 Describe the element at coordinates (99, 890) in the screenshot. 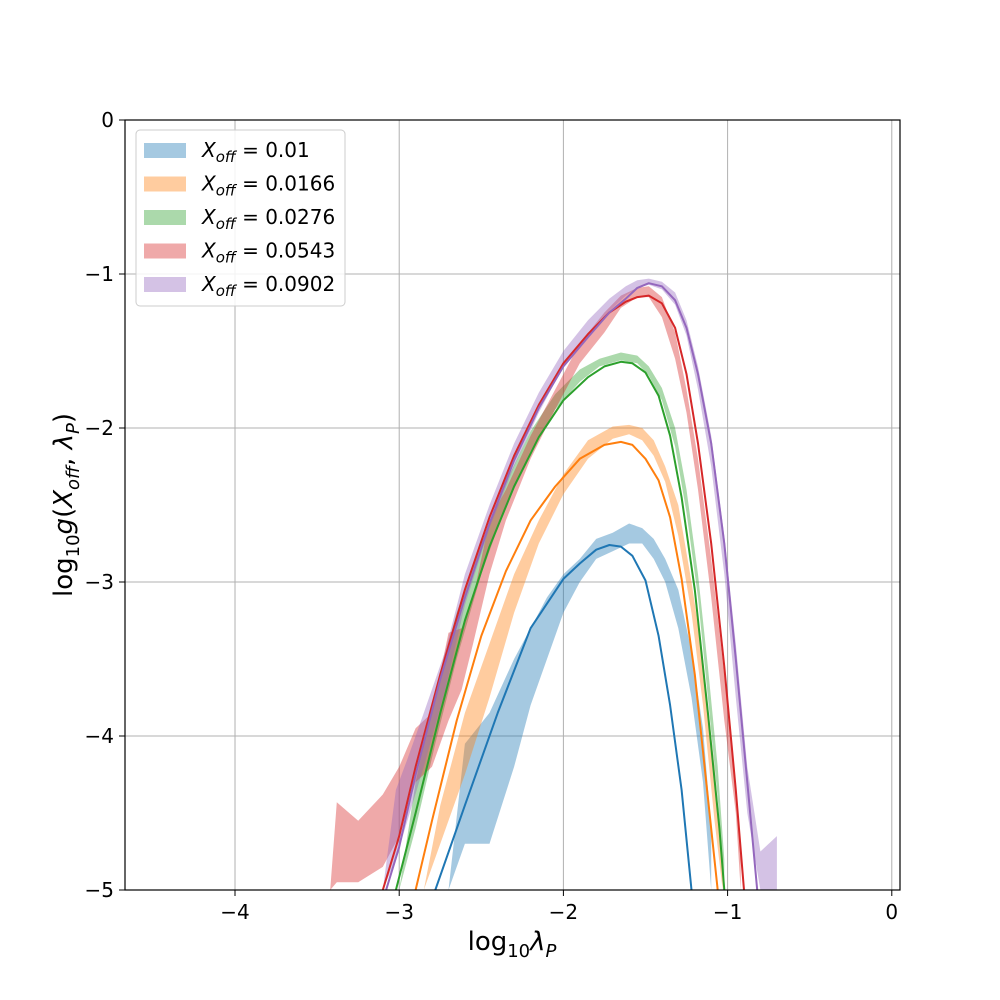

I see `y-tick-label: −5` at that location.